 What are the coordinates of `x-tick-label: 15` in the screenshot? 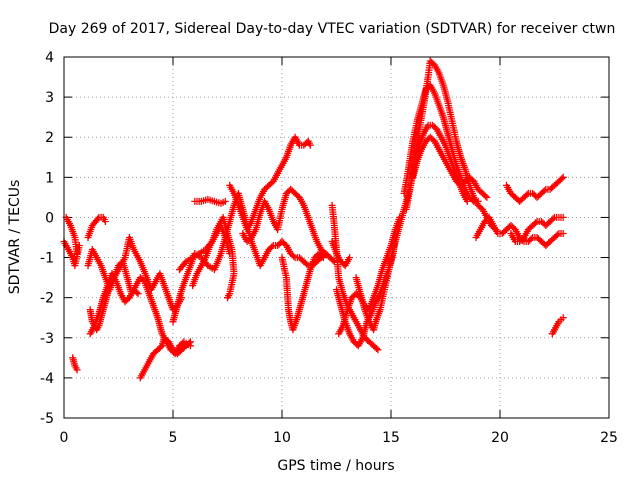 It's located at (391, 438).